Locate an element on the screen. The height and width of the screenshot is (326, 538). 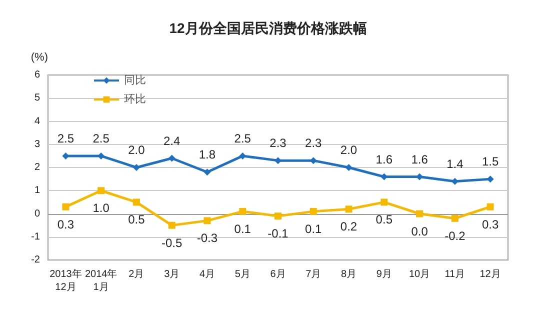
data-label: -0.5 is located at coordinates (172, 243).